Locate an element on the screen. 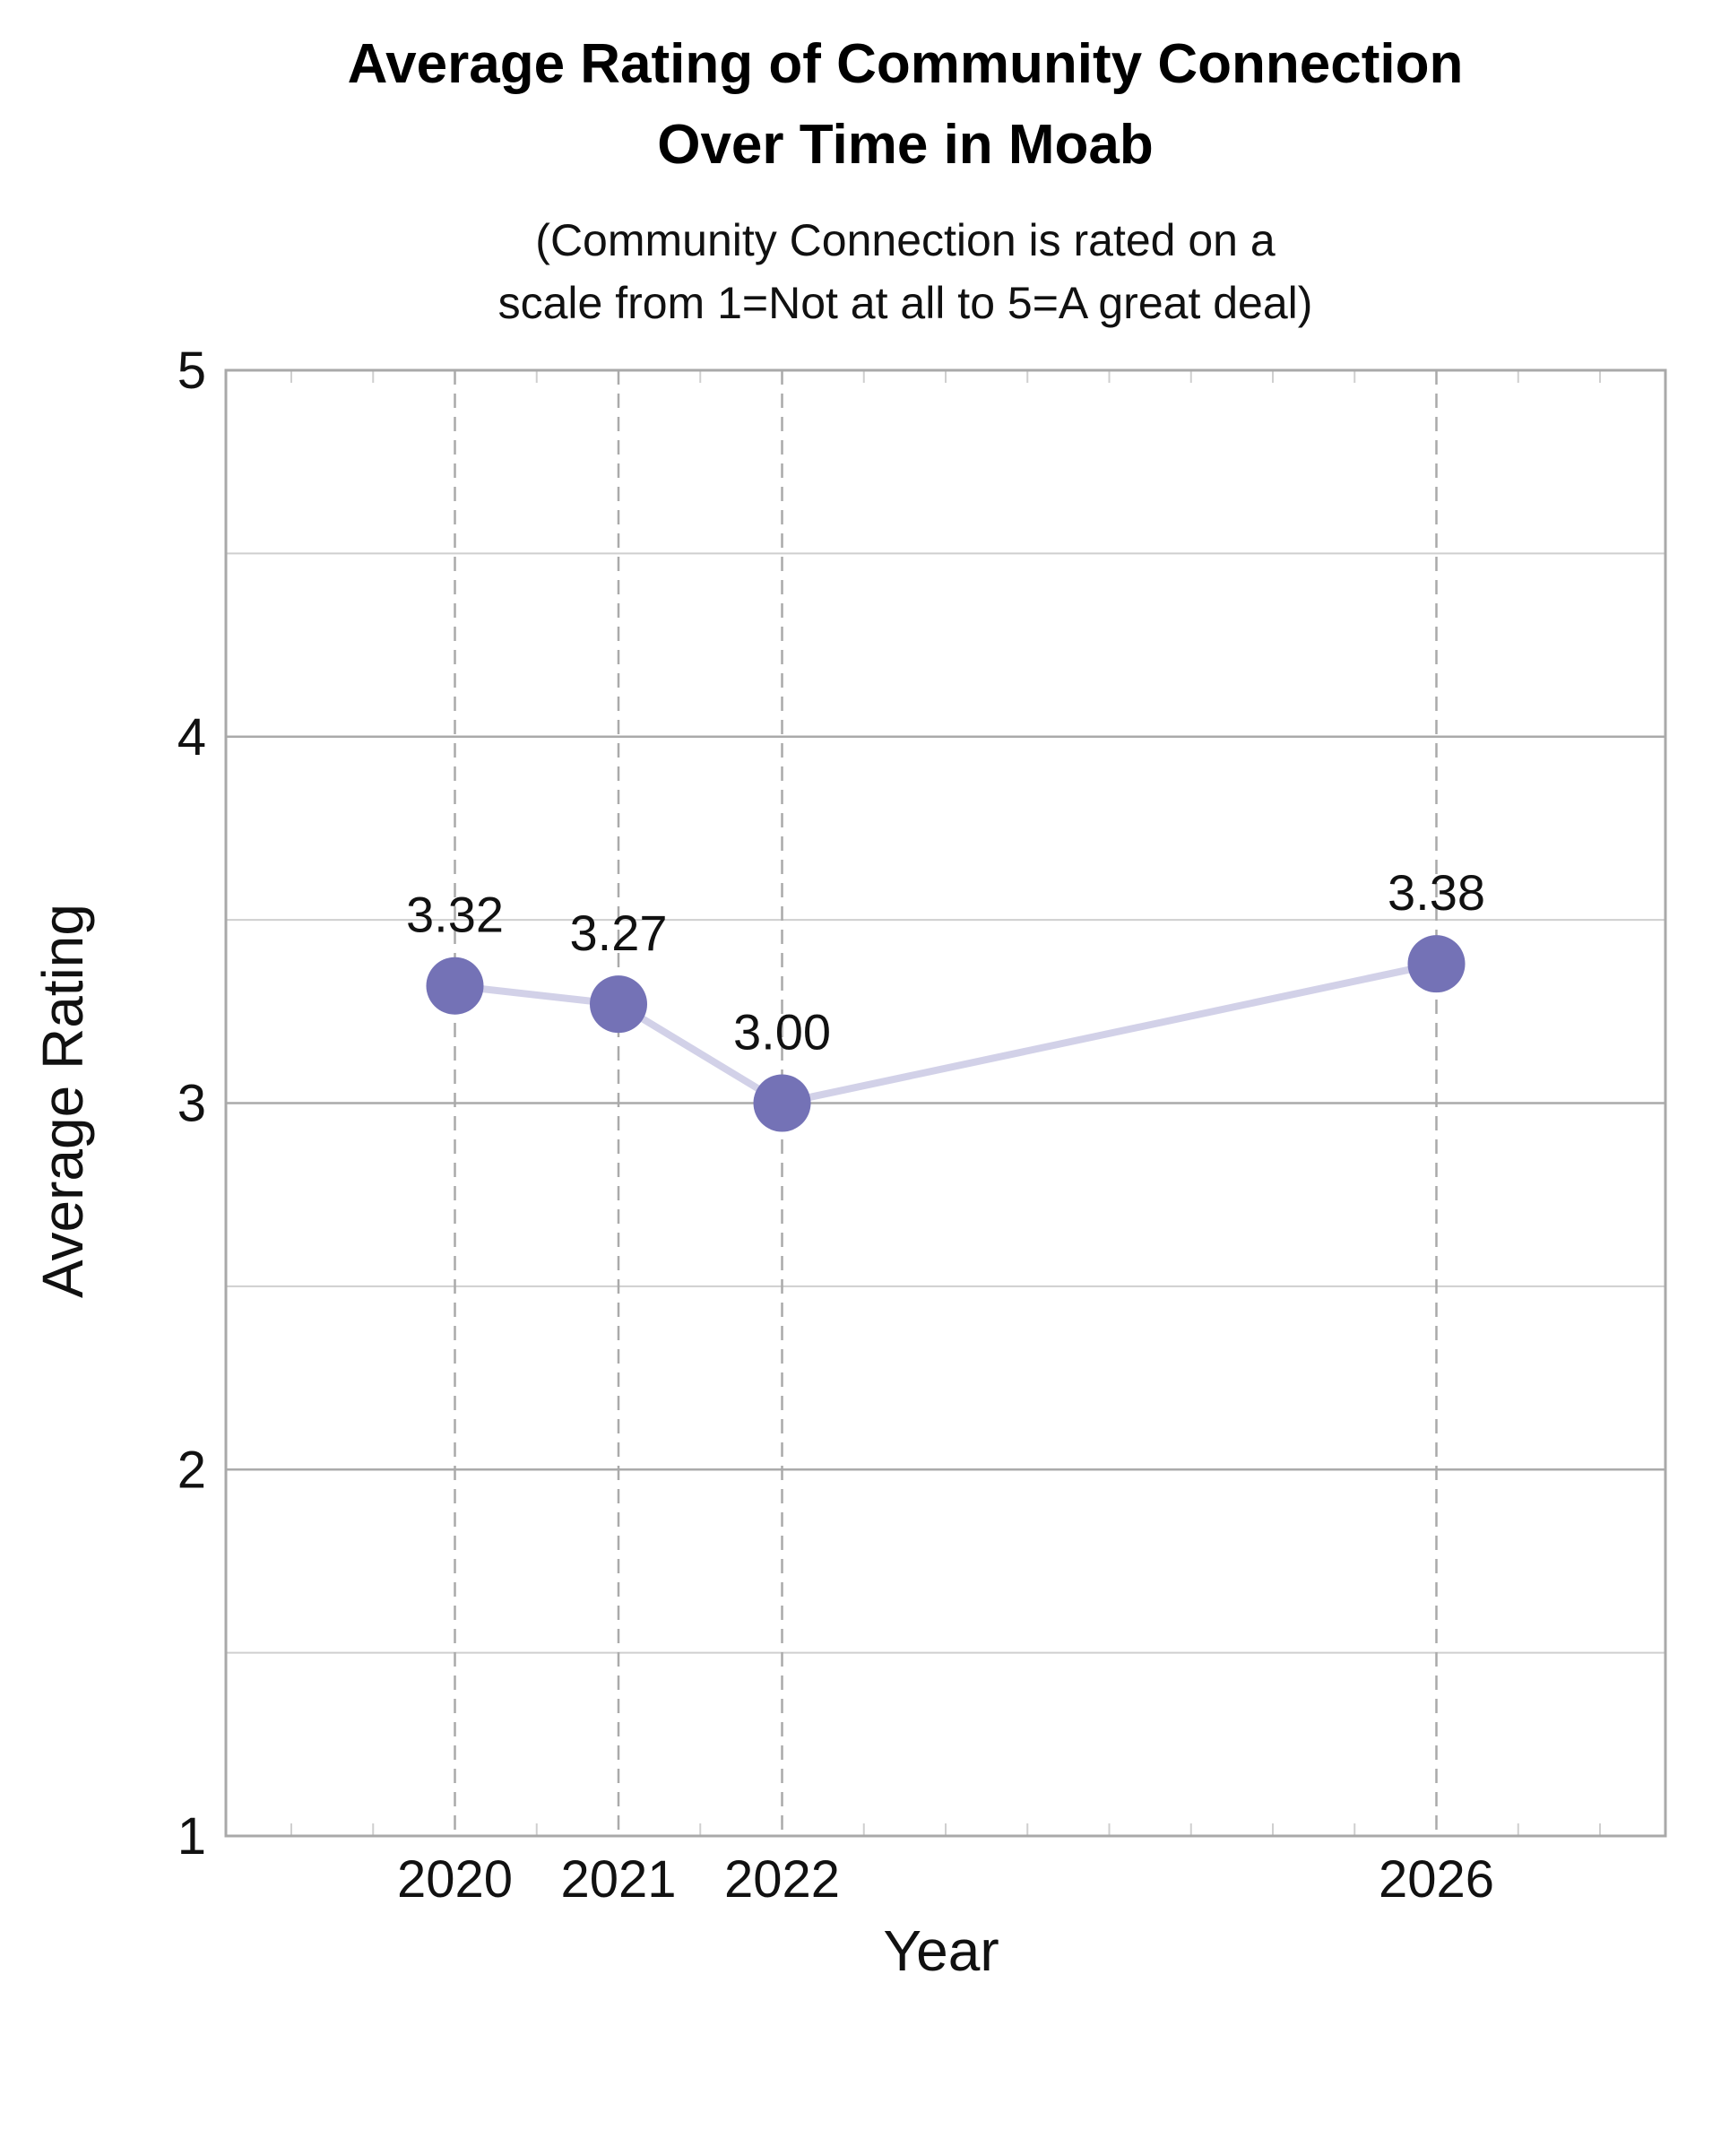 The image size is (1721, 2156). series-line-layer is located at coordinates (945, 1033).